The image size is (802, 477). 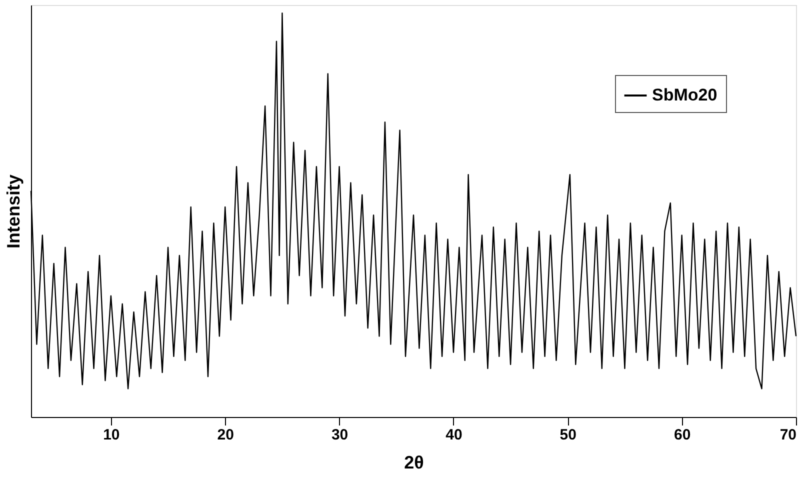 I want to click on x-tick-label: 40, so click(x=454, y=435).